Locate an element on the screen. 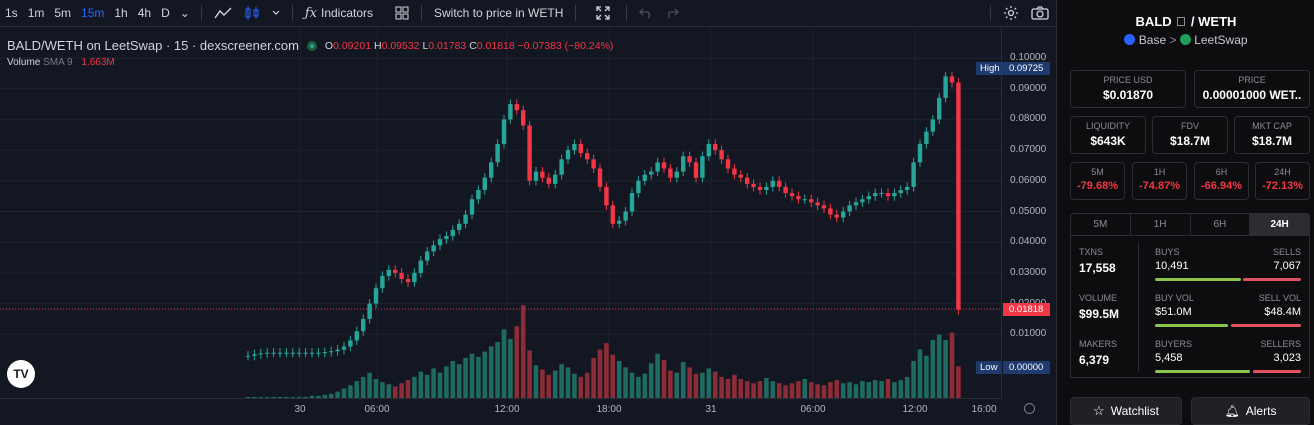  tab-24h: 24H is located at coordinates (1279, 224).